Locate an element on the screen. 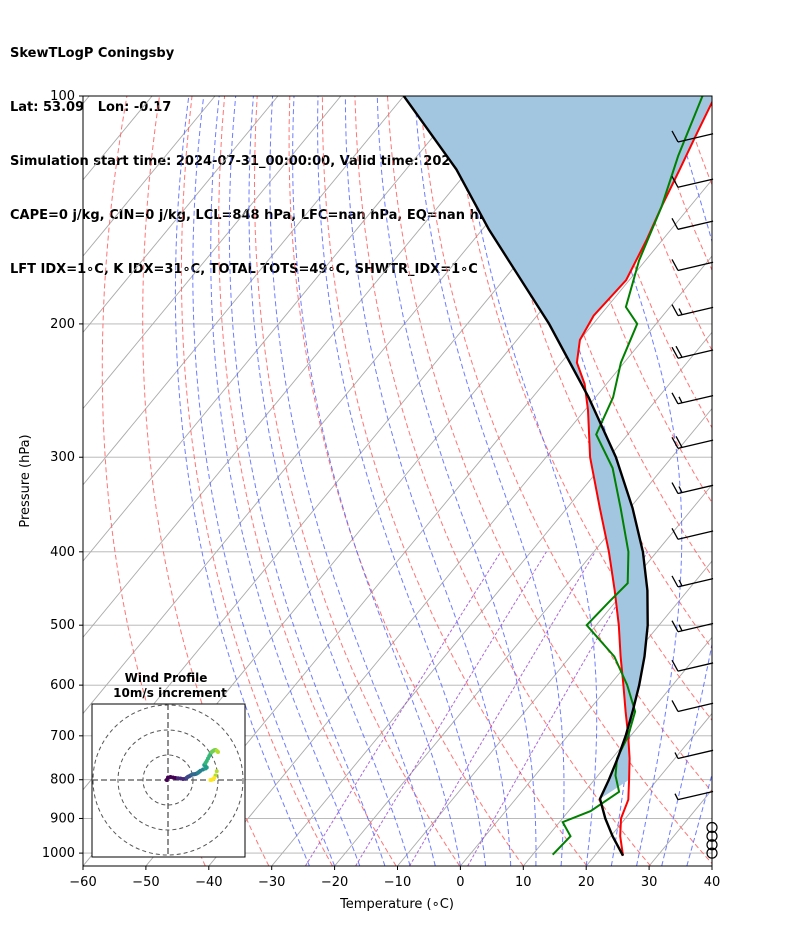  wind-barbs is located at coordinates (694, 494).